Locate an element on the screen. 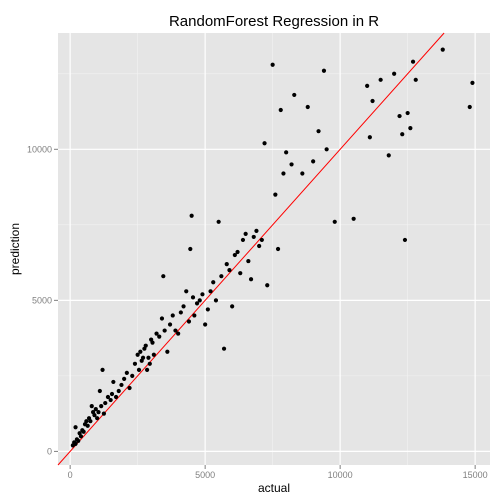 The width and height of the screenshot is (504, 504). y-tick-label: 10000 is located at coordinates (39, 149).